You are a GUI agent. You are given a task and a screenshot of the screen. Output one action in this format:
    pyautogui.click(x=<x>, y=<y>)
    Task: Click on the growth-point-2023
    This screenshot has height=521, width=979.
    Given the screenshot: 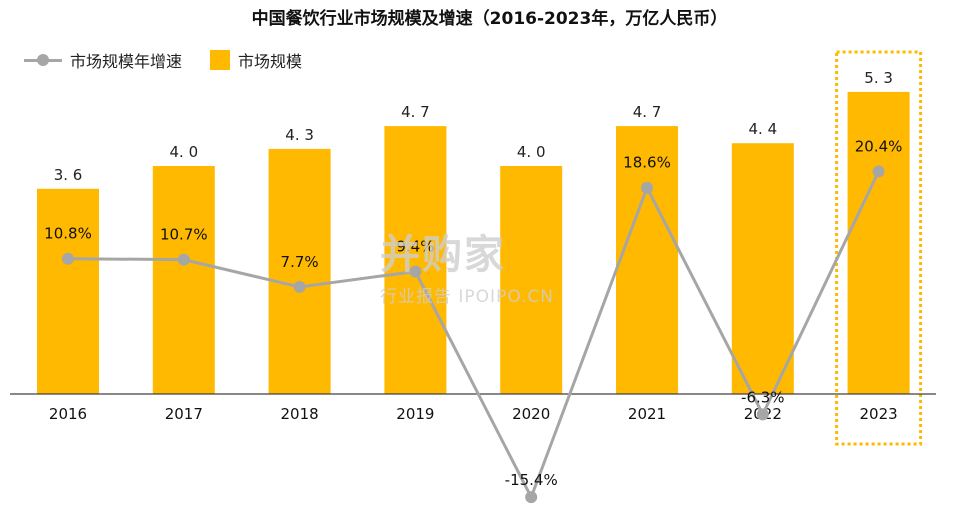 What is the action you would take?
    pyautogui.click(x=878, y=171)
    